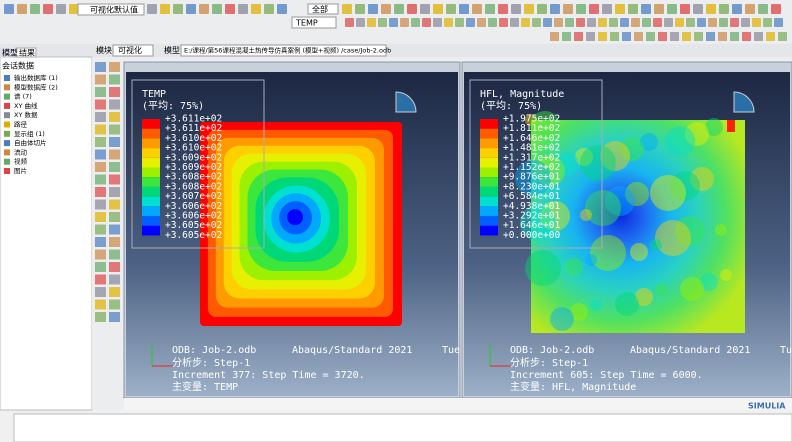 The height and width of the screenshot is (442, 792). What do you see at coordinates (283, 50) in the screenshot?
I see `model-combo` at bounding box center [283, 50].